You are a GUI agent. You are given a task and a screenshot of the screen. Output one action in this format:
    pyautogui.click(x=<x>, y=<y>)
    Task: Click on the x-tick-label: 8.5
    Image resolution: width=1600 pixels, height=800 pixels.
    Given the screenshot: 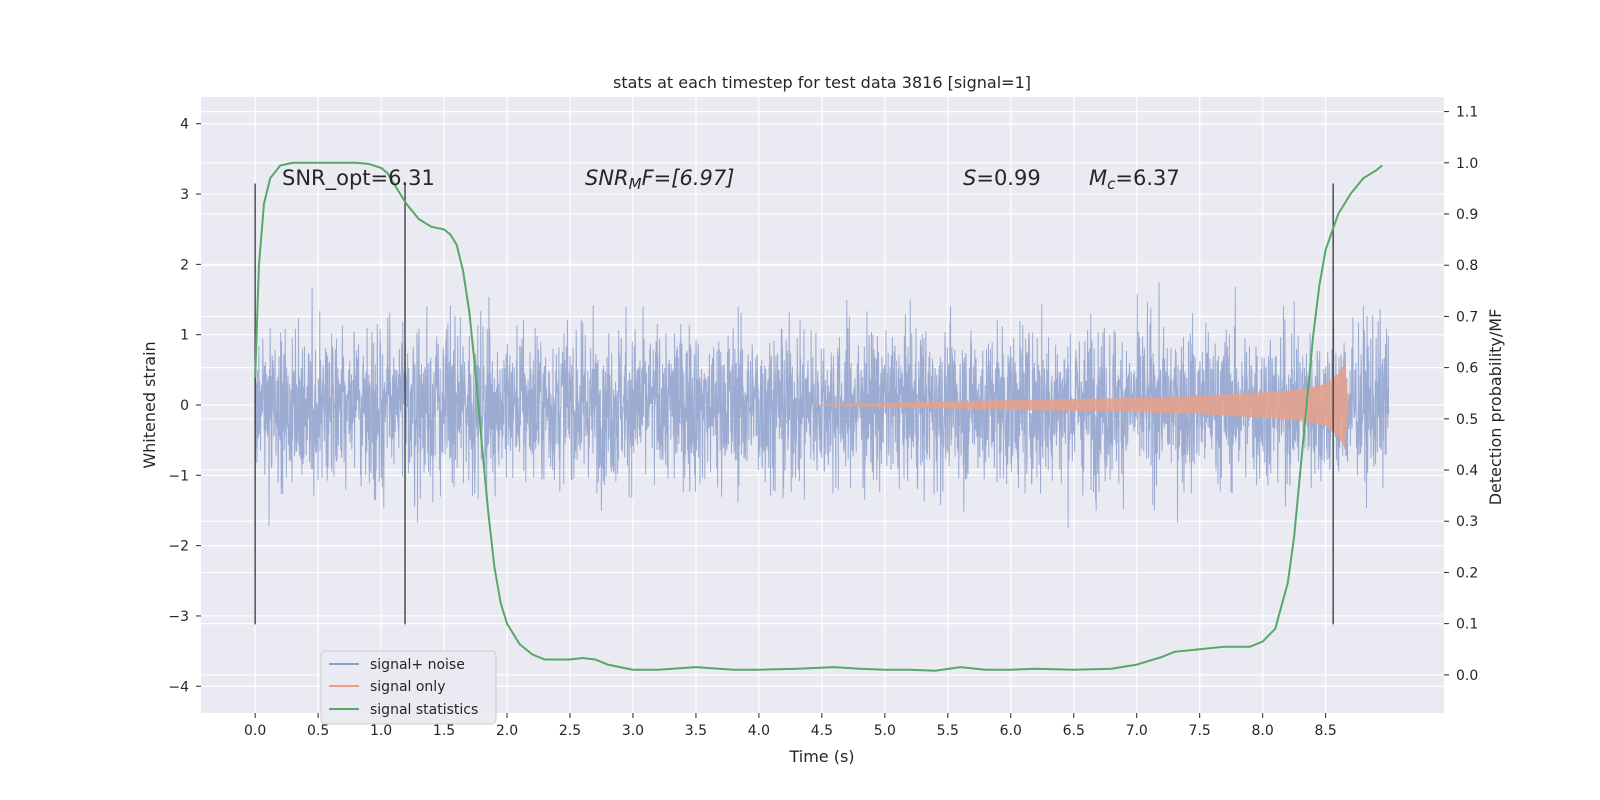 What is the action you would take?
    pyautogui.click(x=1325, y=731)
    